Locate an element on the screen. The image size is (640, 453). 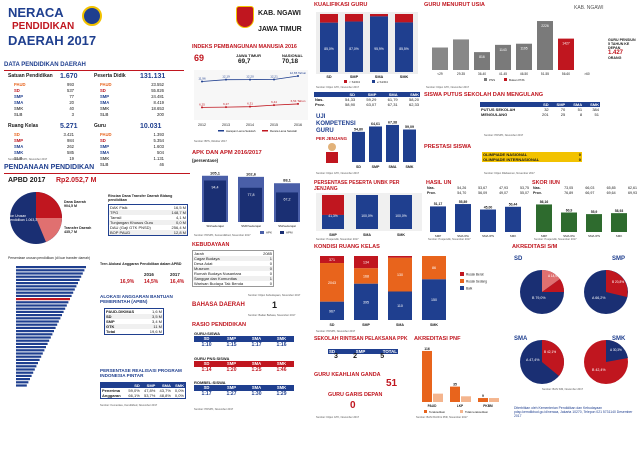
table-row: BOP PAUD 12,8 M is located at coordinates (148, 233).